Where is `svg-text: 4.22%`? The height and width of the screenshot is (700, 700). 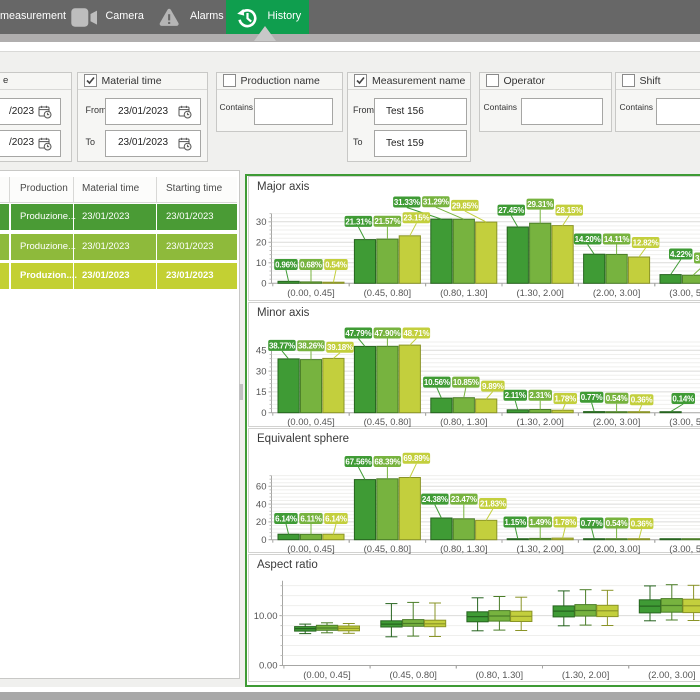
svg-text: 4.22% is located at coordinates (681, 254).